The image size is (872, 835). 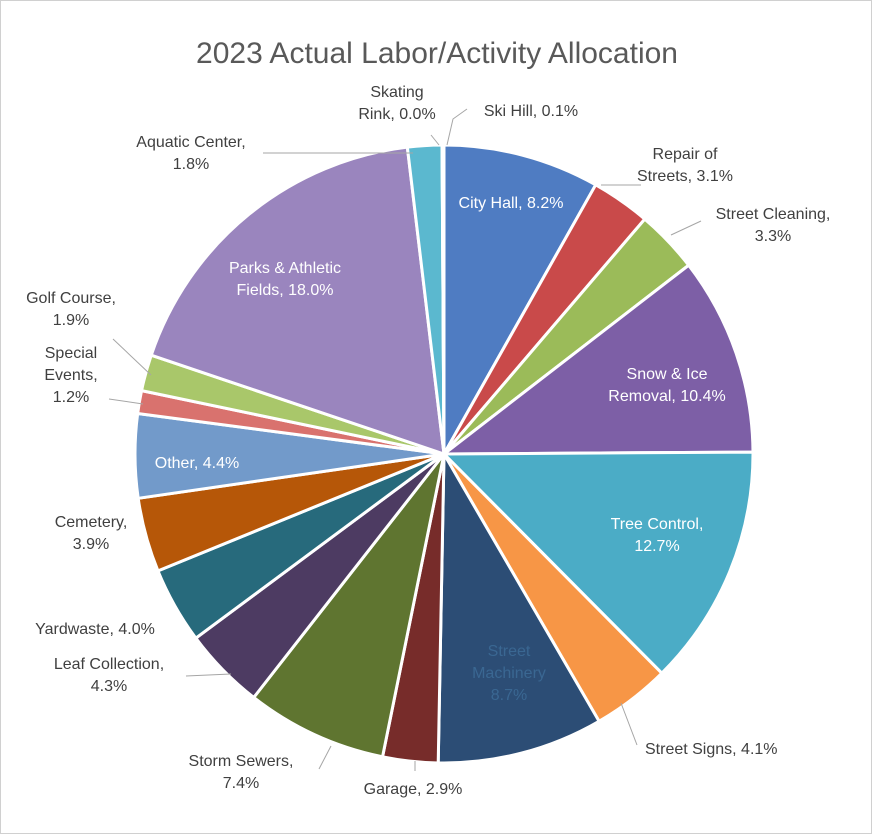 I want to click on pie-slice-city-hall, so click(x=520, y=299).